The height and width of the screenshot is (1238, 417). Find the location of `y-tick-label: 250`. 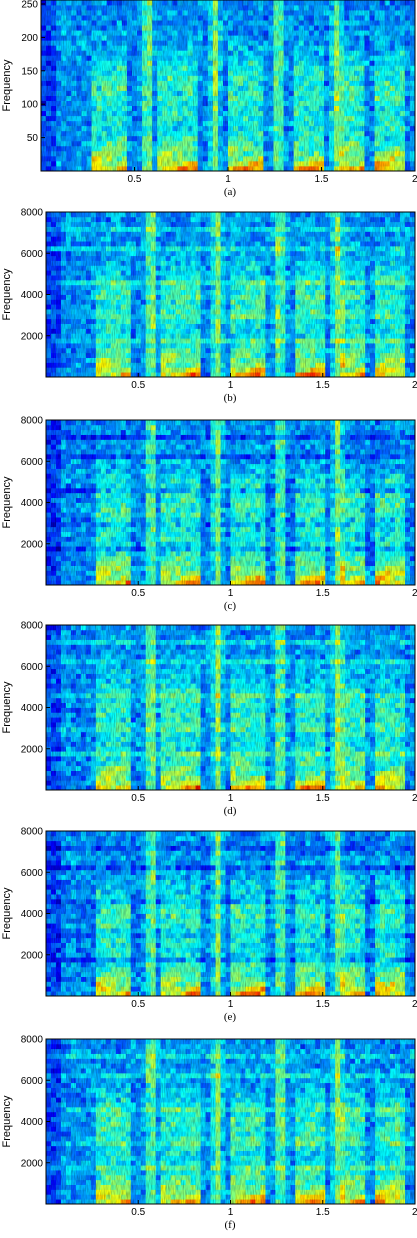

y-tick-label: 250 is located at coordinates (29, 5).